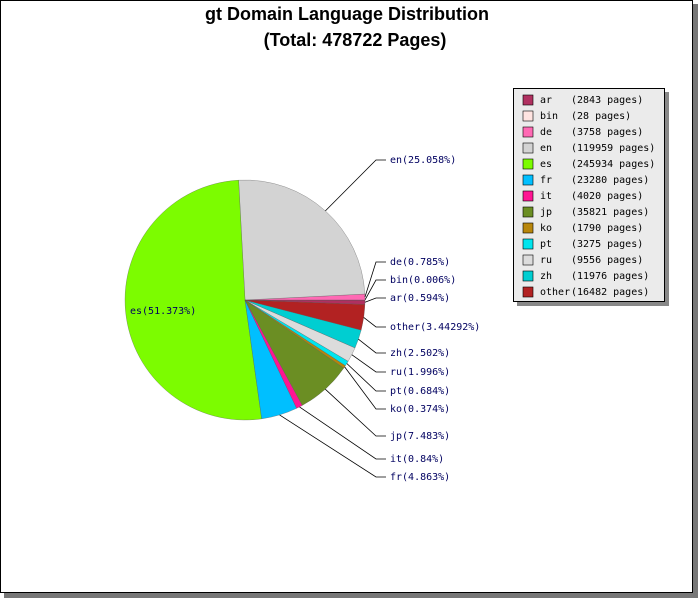  Describe the element at coordinates (420, 262) in the screenshot. I see `slice-label: de(0.785%)` at that location.